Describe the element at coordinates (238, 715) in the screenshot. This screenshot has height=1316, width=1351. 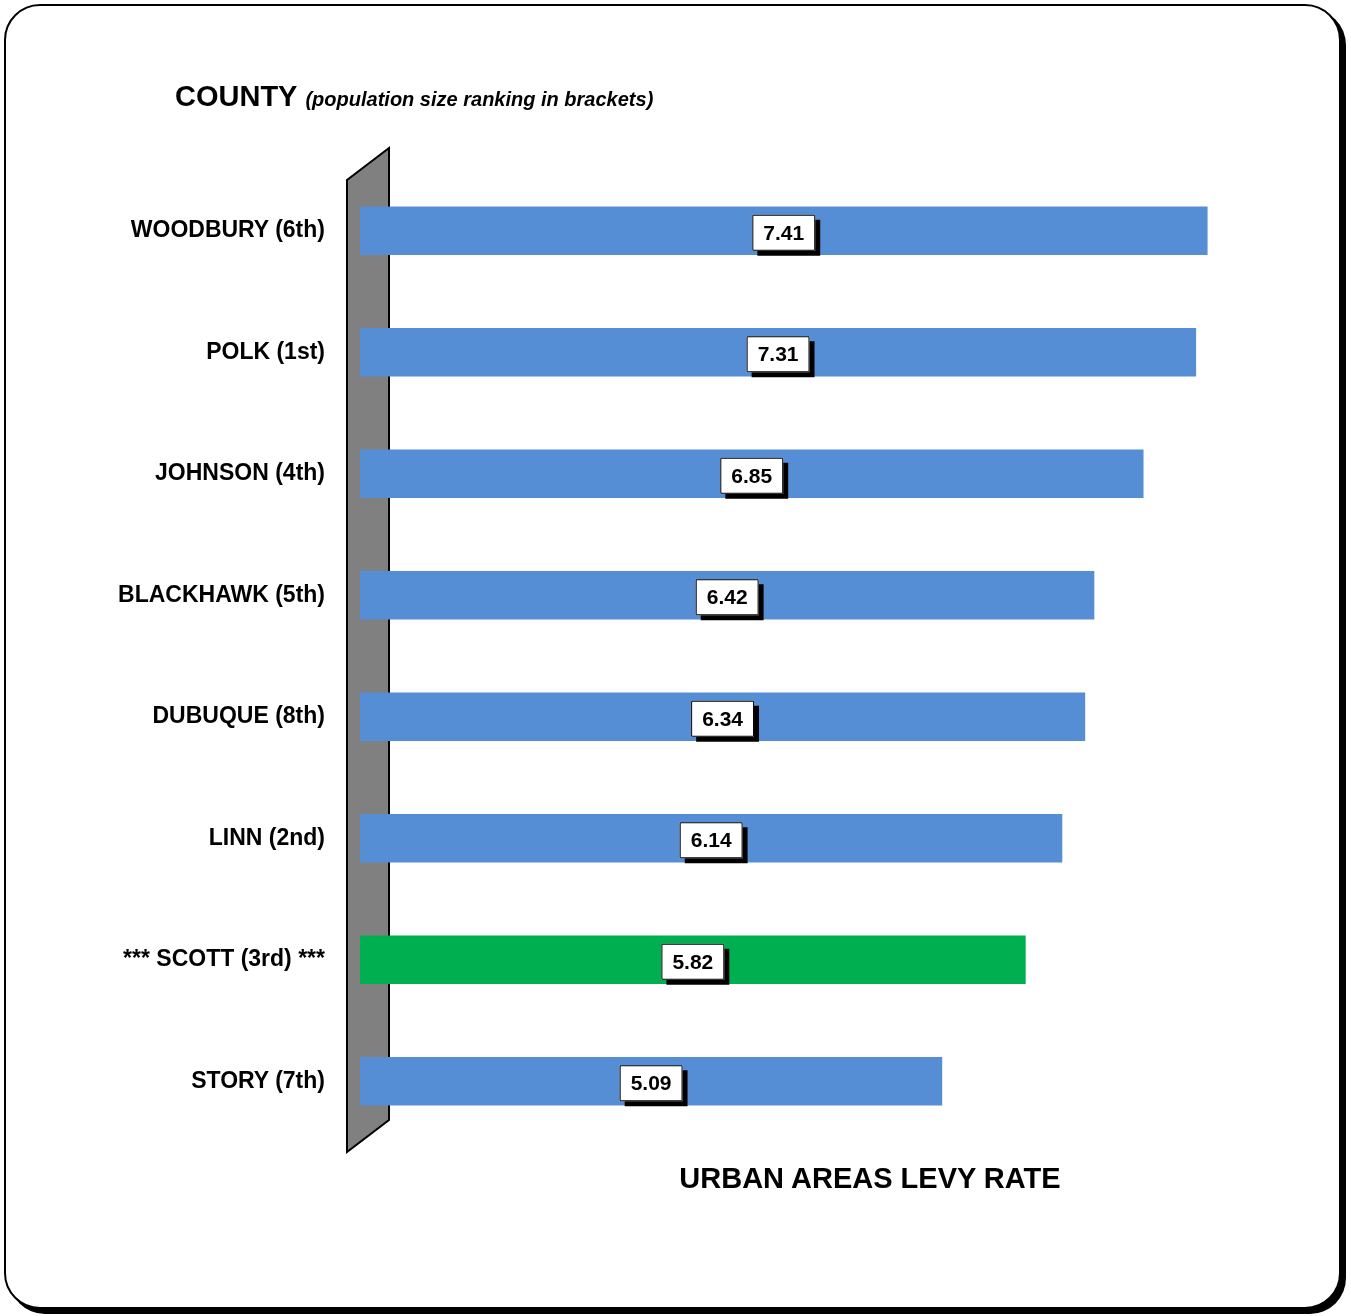
I see `y-tick-label: DUBUQUE (8th)` at that location.